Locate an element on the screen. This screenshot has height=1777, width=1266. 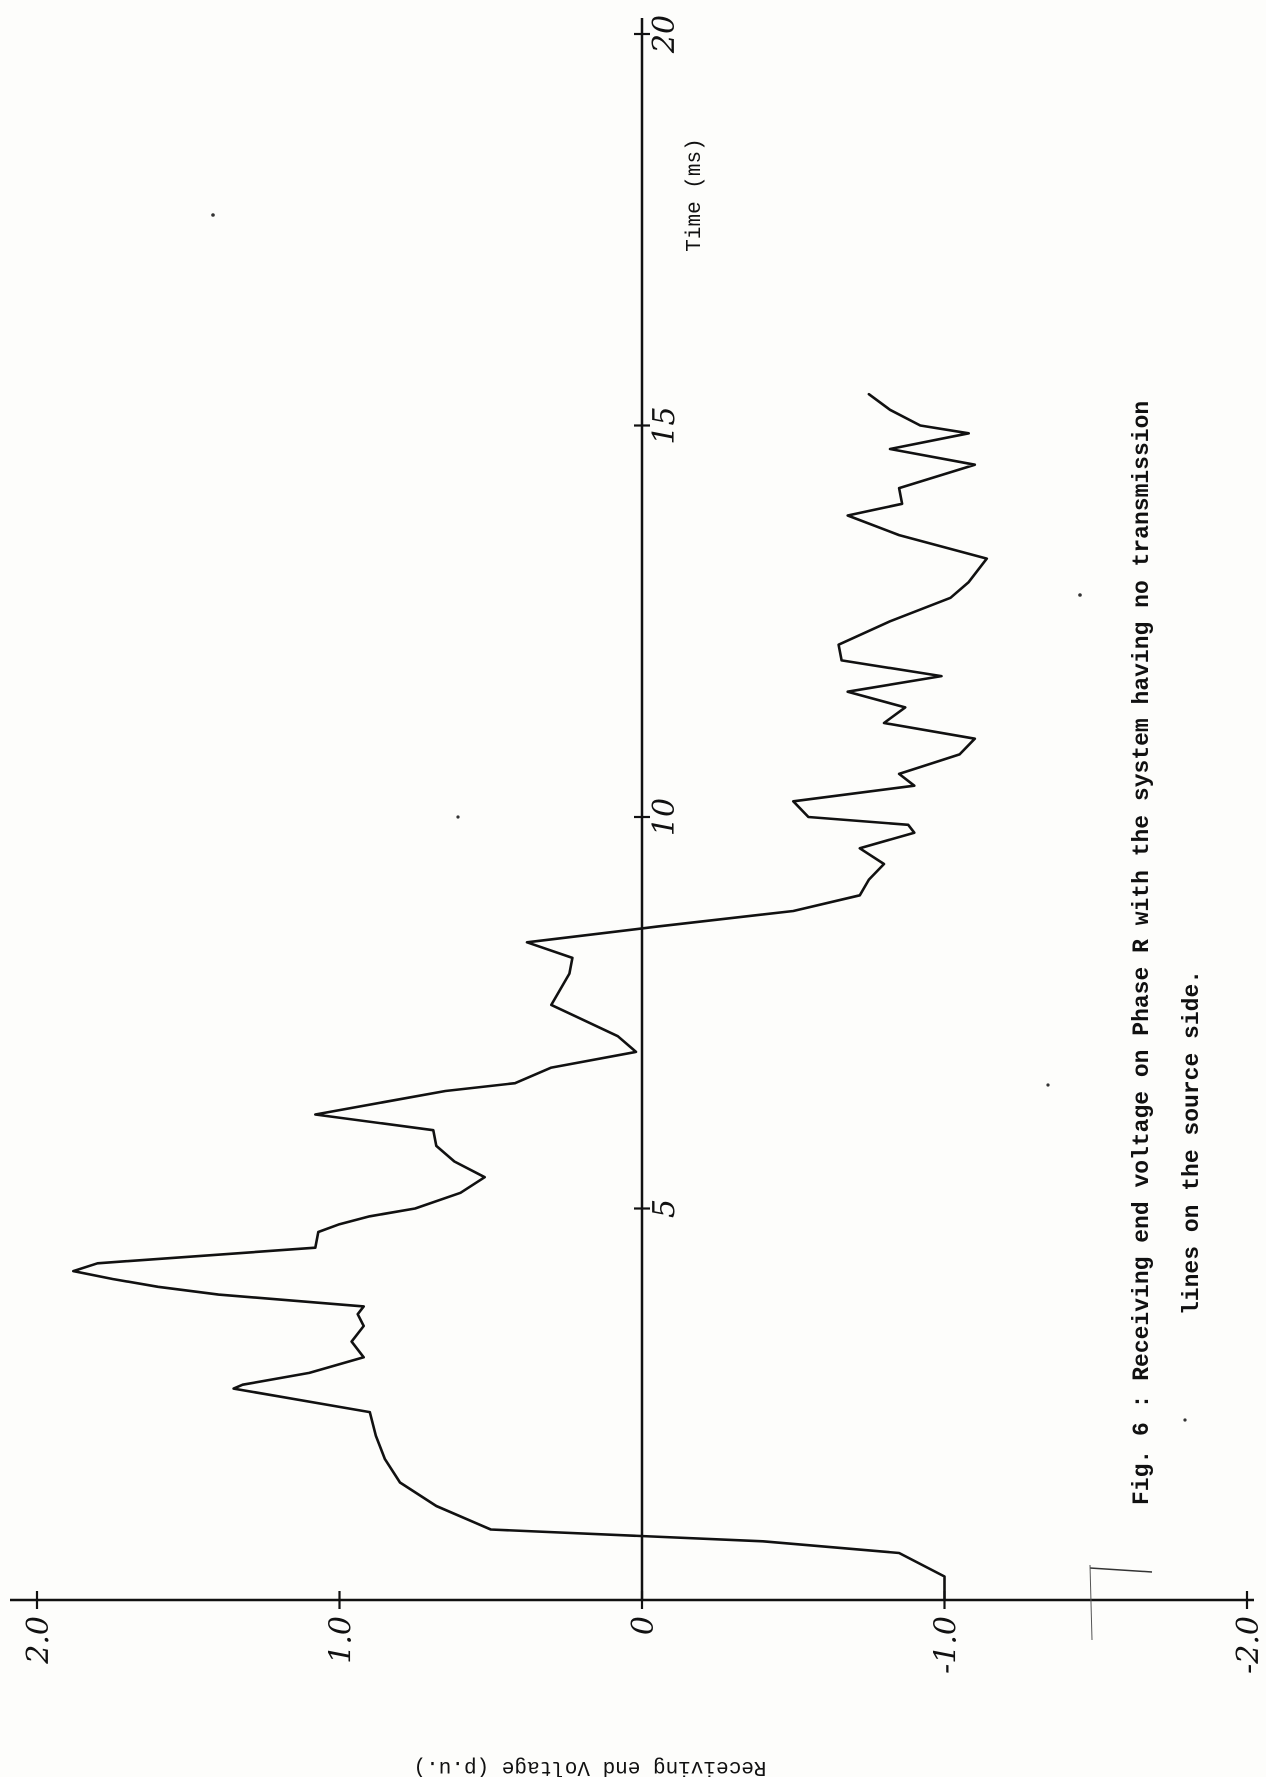
voltage-axis-label: Receiving end Voltage (p.u.) is located at coordinates (590, 1766).